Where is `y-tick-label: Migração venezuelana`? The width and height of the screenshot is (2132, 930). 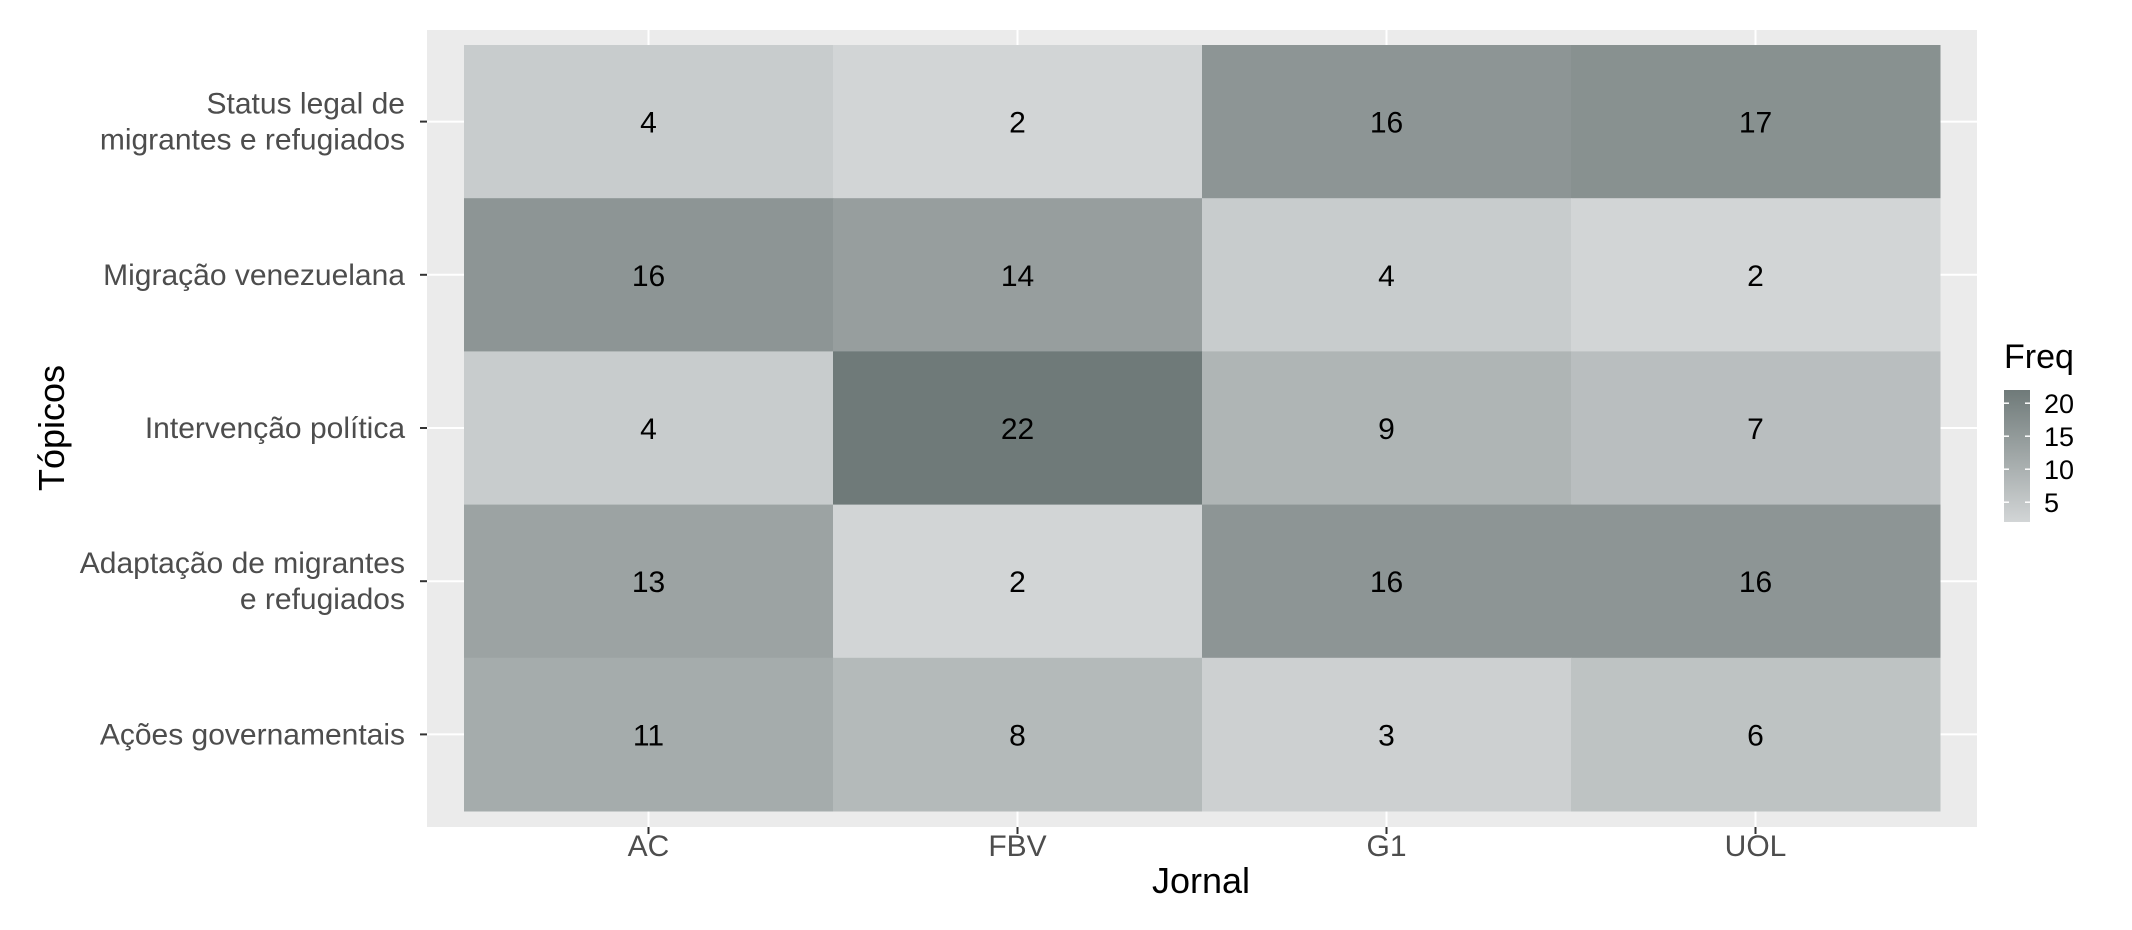
y-tick-label: Migração venezuelana is located at coordinates (254, 275).